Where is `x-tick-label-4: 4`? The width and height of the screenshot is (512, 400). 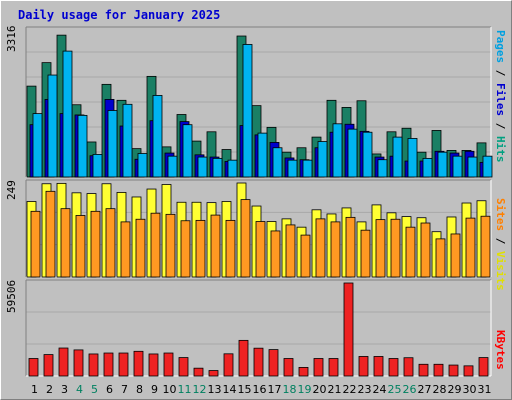
x-tick-label-4: 4 is located at coordinates (79, 389).